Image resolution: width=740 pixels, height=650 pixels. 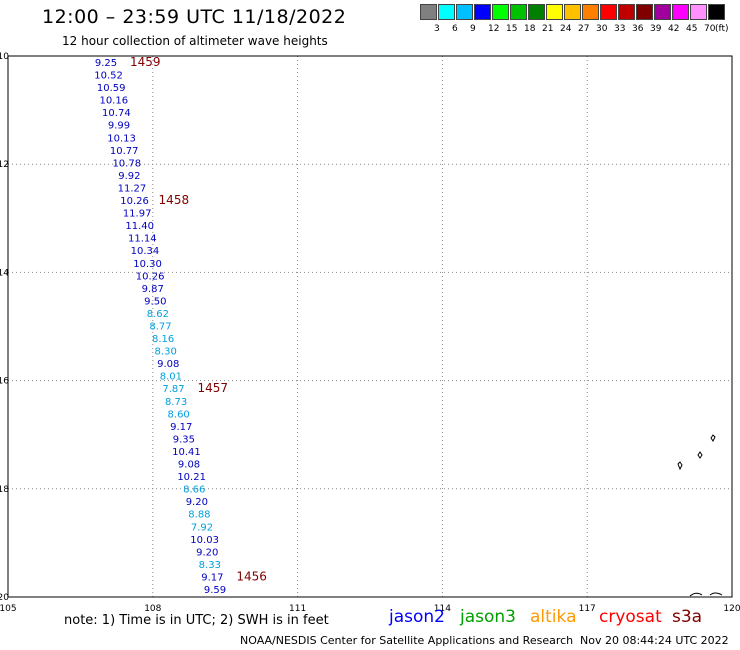 What do you see at coordinates (4, 490) in the screenshot?
I see `y-tick-label: -18` at bounding box center [4, 490].